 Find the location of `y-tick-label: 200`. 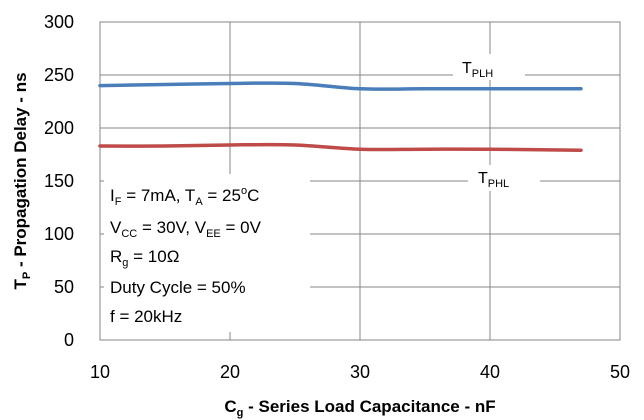

y-tick-label: 200 is located at coordinates (59, 128).